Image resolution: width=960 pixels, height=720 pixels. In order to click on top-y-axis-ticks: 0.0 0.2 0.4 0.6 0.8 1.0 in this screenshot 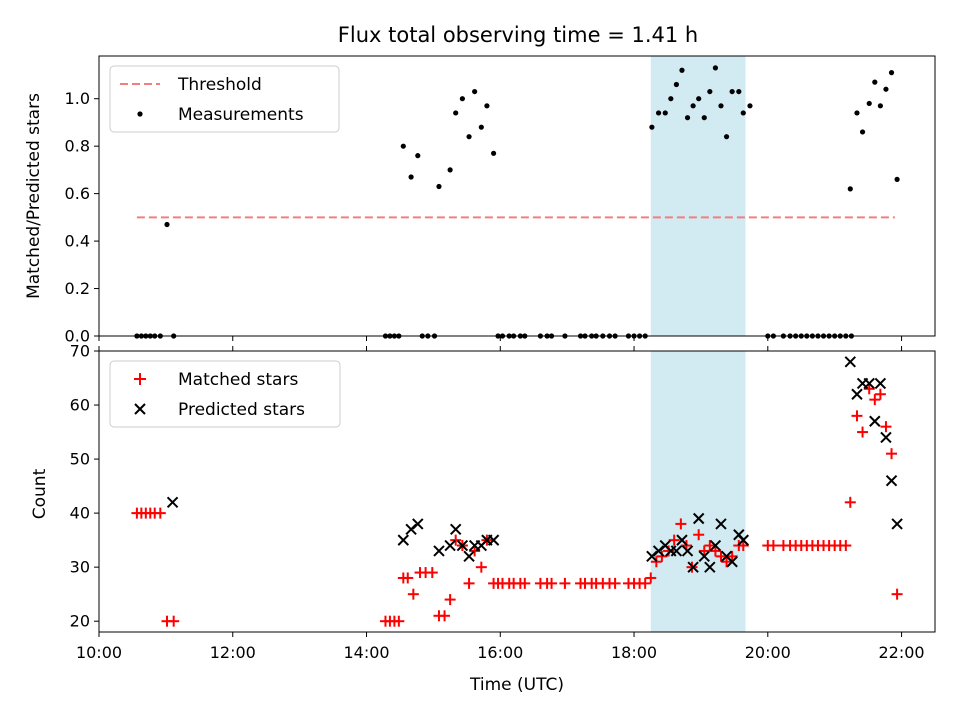, I will do `click(82, 217)`.